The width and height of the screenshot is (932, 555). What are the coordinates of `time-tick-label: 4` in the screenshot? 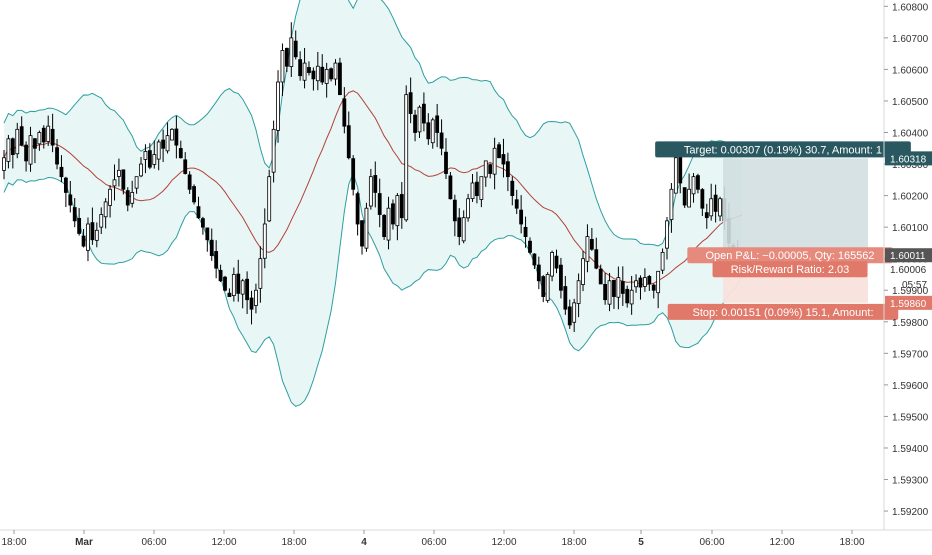 It's located at (364, 542).